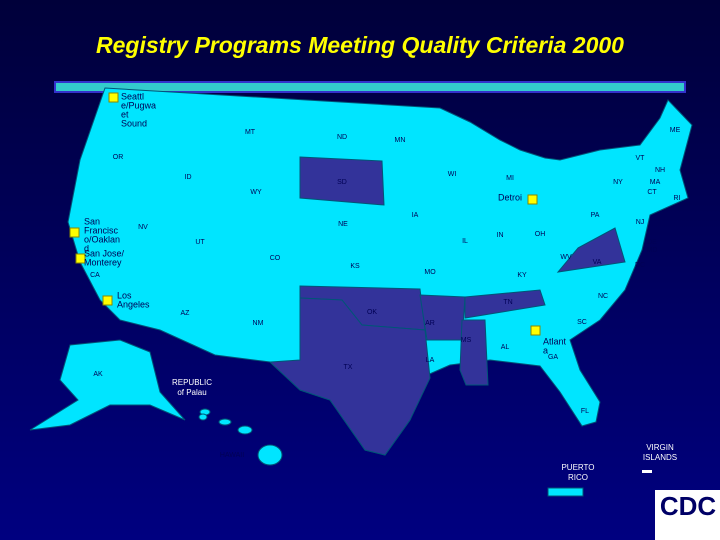 The width and height of the screenshot is (720, 540). What do you see at coordinates (522, 275) in the screenshot?
I see `state-label: KY` at bounding box center [522, 275].